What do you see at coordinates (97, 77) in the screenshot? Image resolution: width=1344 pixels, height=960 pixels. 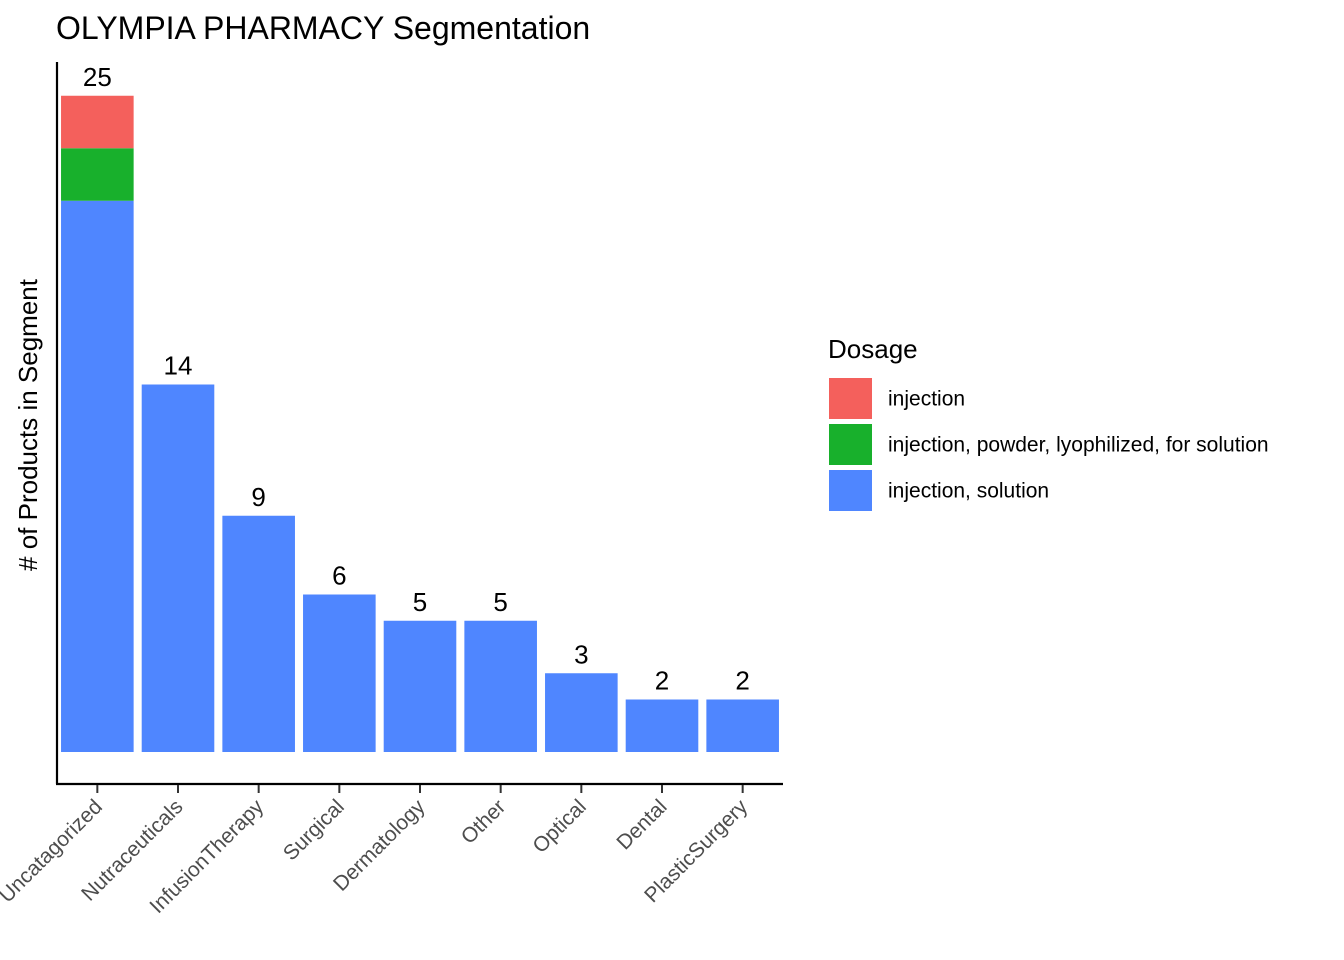 I see `data-label-uncatagorized: 25` at bounding box center [97, 77].